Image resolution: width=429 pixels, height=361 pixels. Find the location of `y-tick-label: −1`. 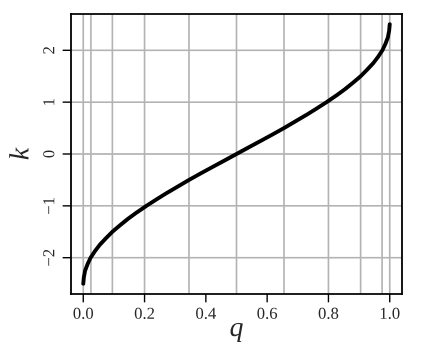

y-tick-label: −1 is located at coordinates (48, 206).